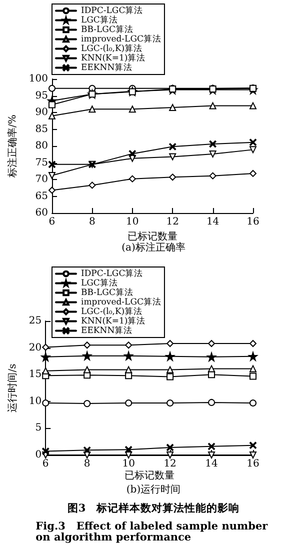 Image resolution: width=307 pixels, height=555 pixels. What do you see at coordinates (35, 321) in the screenshot?
I see `y-tick-label: 25` at bounding box center [35, 321].